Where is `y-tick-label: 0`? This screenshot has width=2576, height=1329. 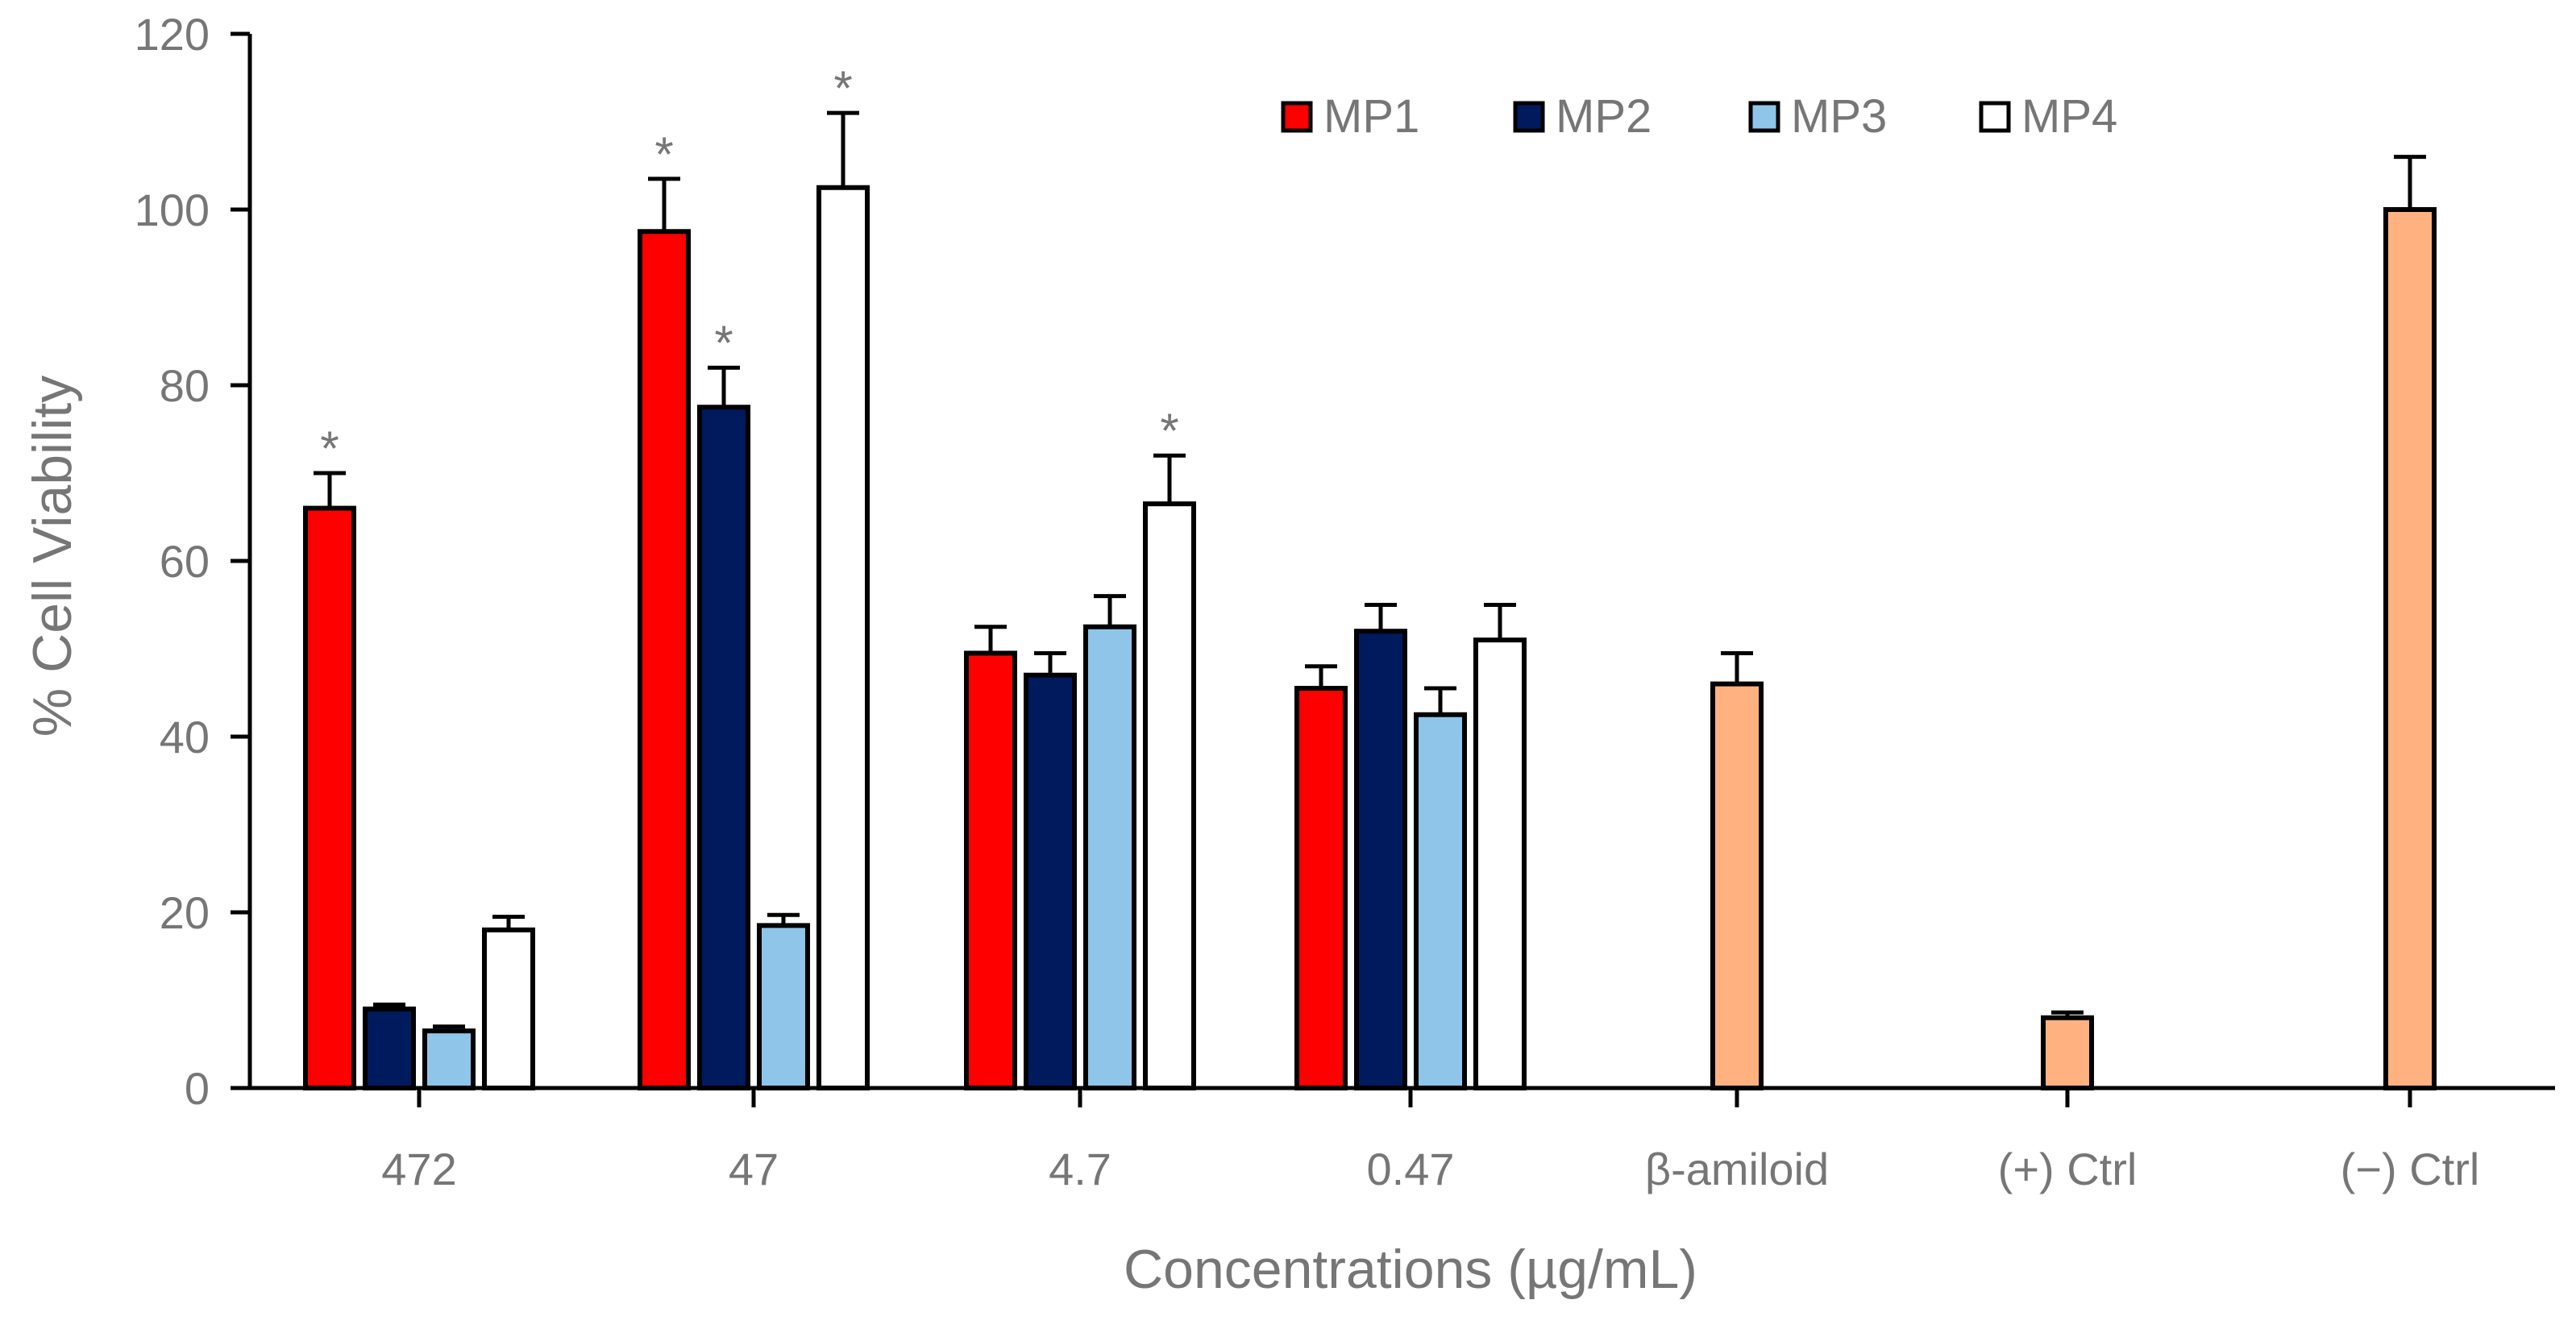 y-tick-label: 0 is located at coordinates (197, 1088).